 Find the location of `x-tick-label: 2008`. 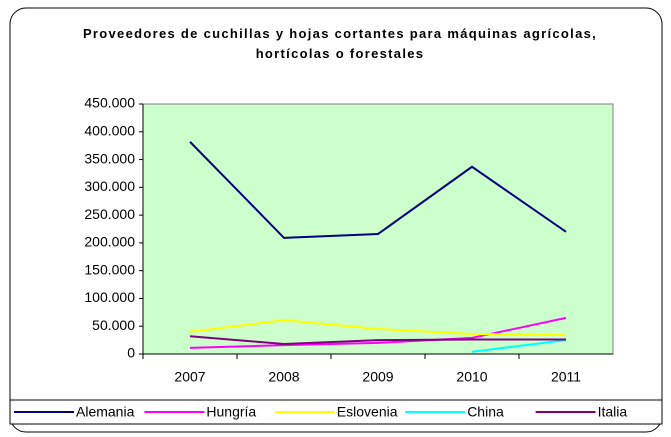

x-tick-label: 2008 is located at coordinates (283, 377).